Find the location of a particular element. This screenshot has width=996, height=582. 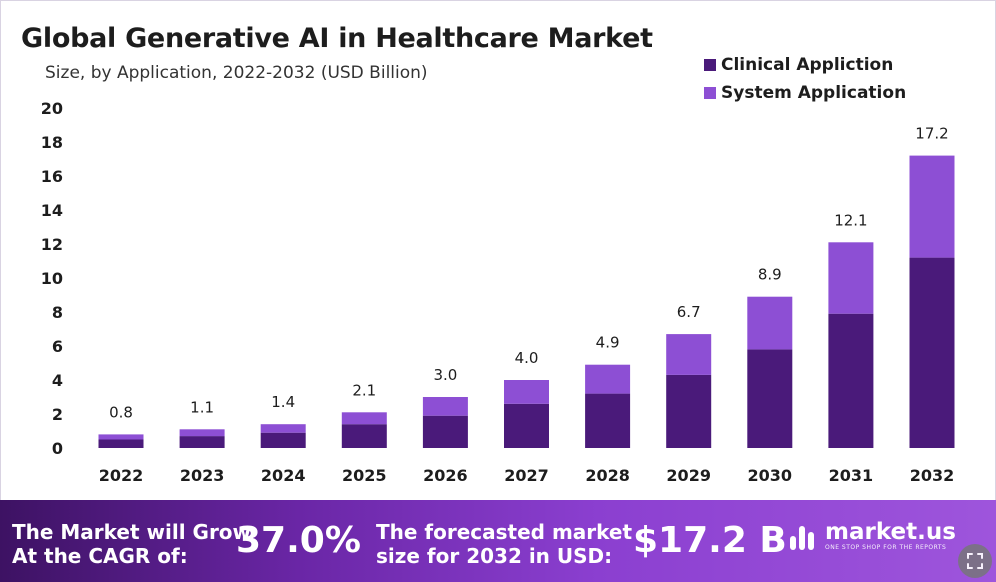

x-tick-label: 2022 is located at coordinates (121, 475).